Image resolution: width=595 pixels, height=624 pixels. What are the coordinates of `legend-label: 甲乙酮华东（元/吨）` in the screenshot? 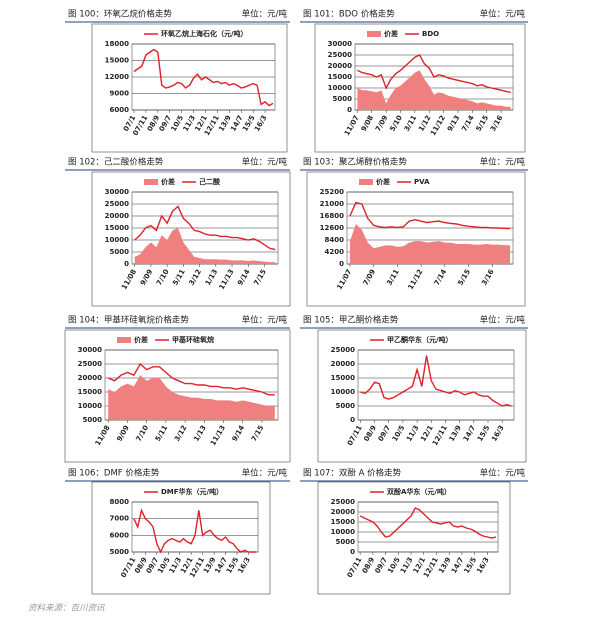 It's located at (420, 339).